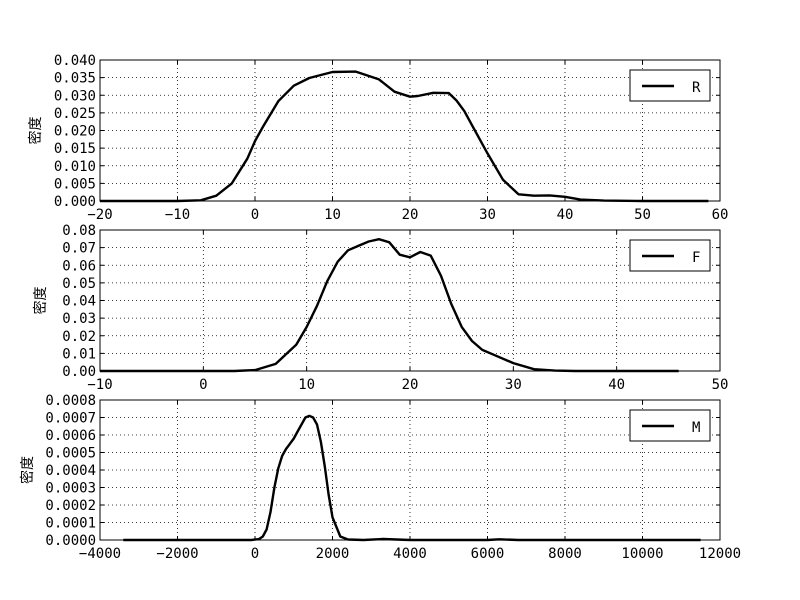  What do you see at coordinates (75, 96) in the screenshot?
I see `y-tick-label: 0.030` at bounding box center [75, 96].